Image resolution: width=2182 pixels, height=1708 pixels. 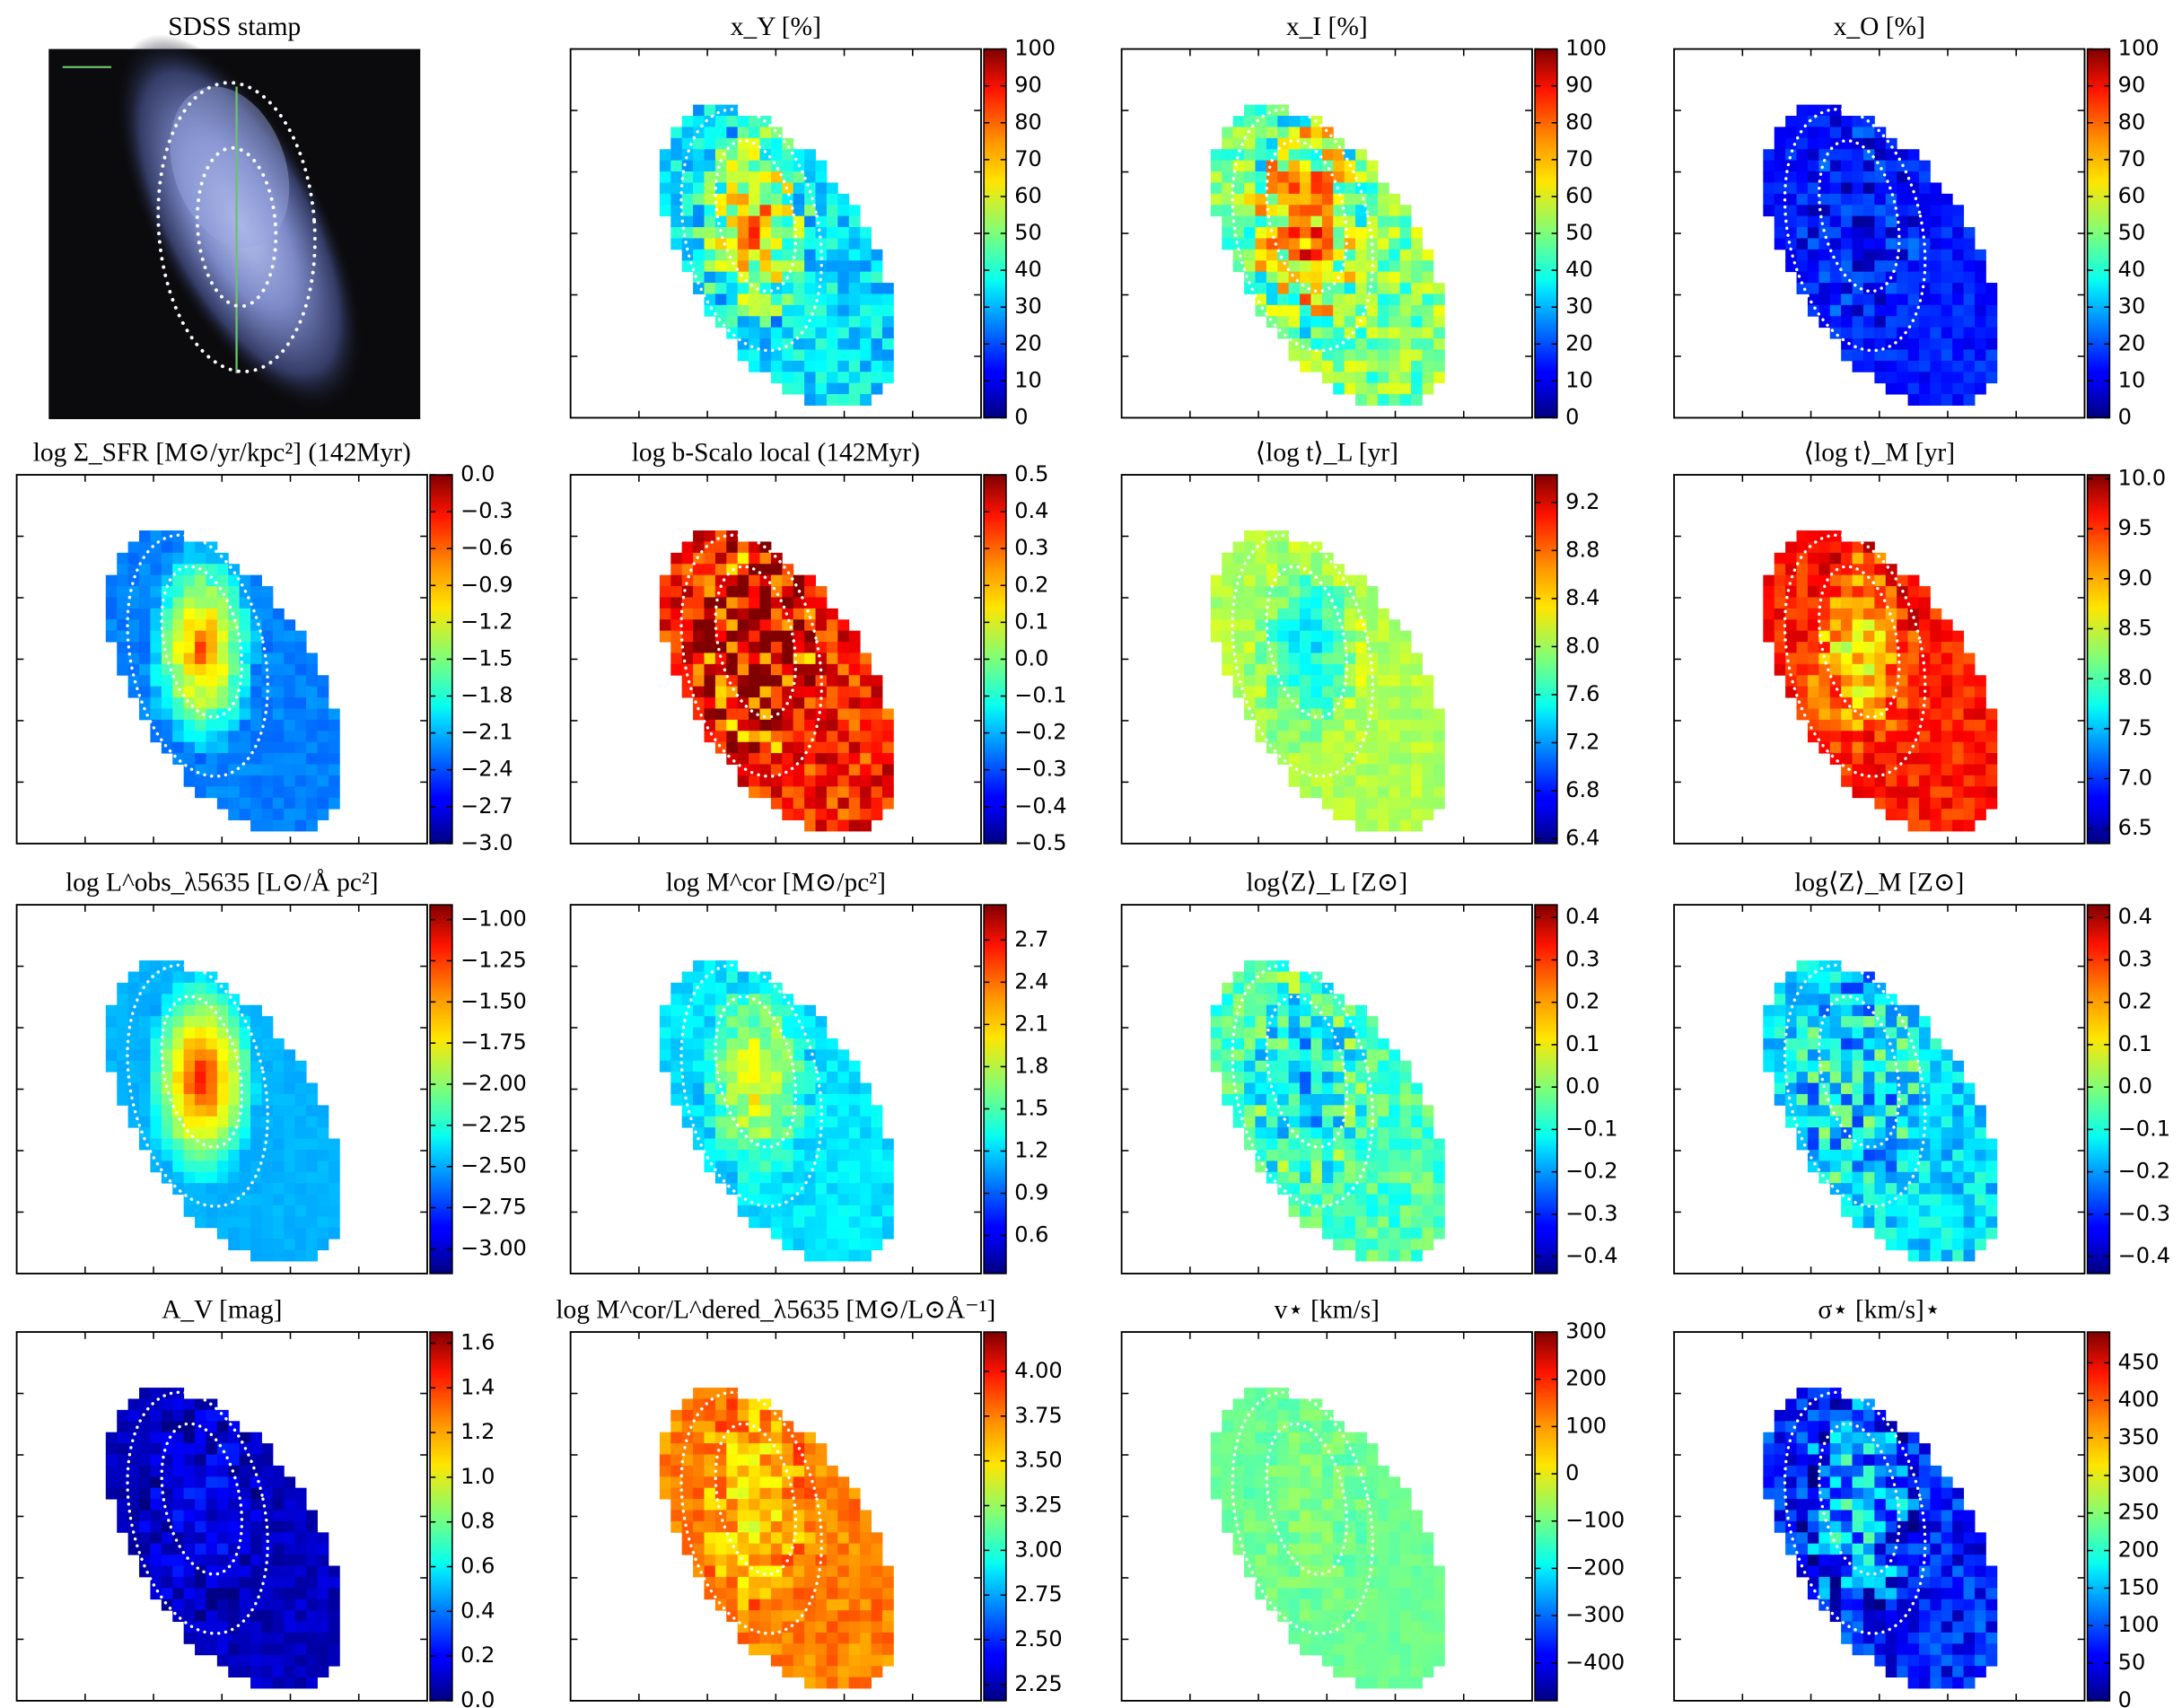 What do you see at coordinates (1028, 379) in the screenshot?
I see `colorbar-tick-label: 10` at bounding box center [1028, 379].